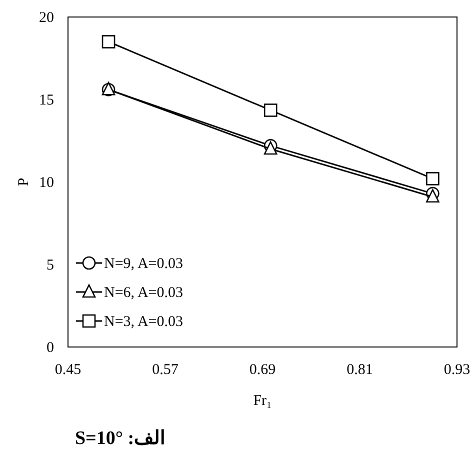  Describe the element at coordinates (144, 322) in the screenshot. I see `legend-label: N=3, A=0.03` at that location.